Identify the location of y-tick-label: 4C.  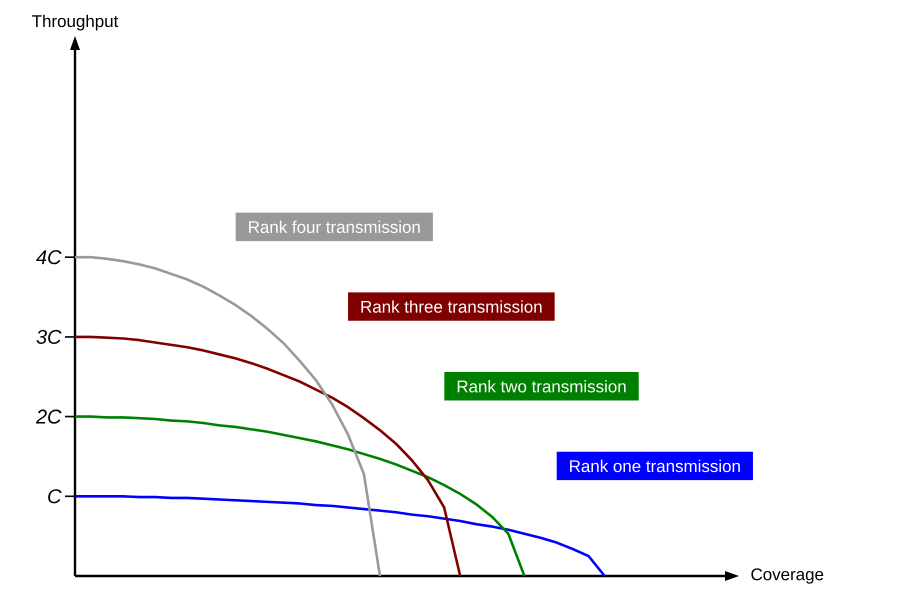
(49, 257).